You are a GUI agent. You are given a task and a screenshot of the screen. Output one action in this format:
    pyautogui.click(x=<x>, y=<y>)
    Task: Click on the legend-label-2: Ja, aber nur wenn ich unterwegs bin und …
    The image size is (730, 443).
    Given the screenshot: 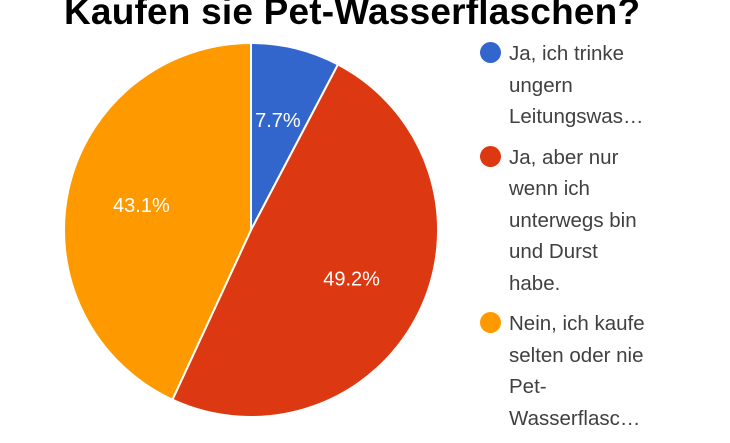 What is the action you would take?
    pyautogui.click(x=573, y=220)
    